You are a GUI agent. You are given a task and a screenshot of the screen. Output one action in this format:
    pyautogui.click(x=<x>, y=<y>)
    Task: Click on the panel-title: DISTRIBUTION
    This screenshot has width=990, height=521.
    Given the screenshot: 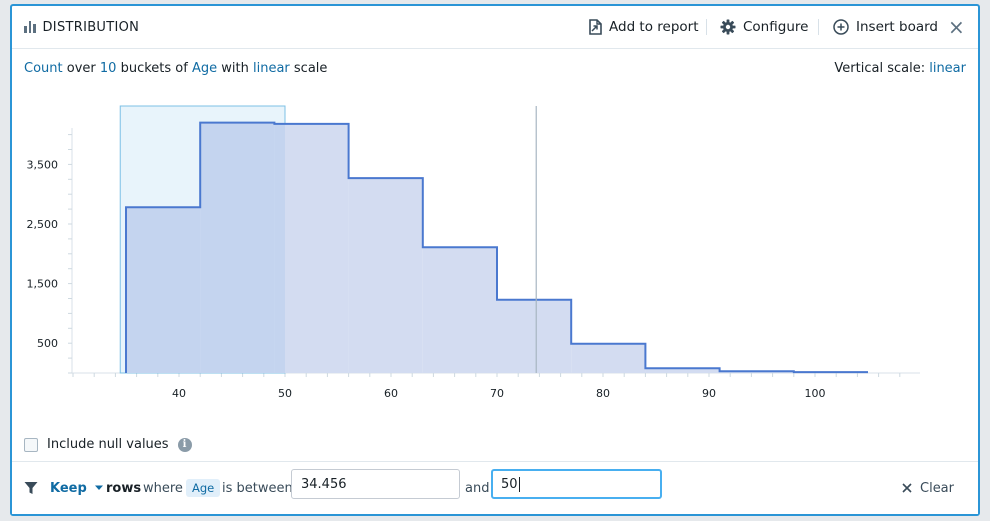 What is the action you would take?
    pyautogui.click(x=81, y=27)
    